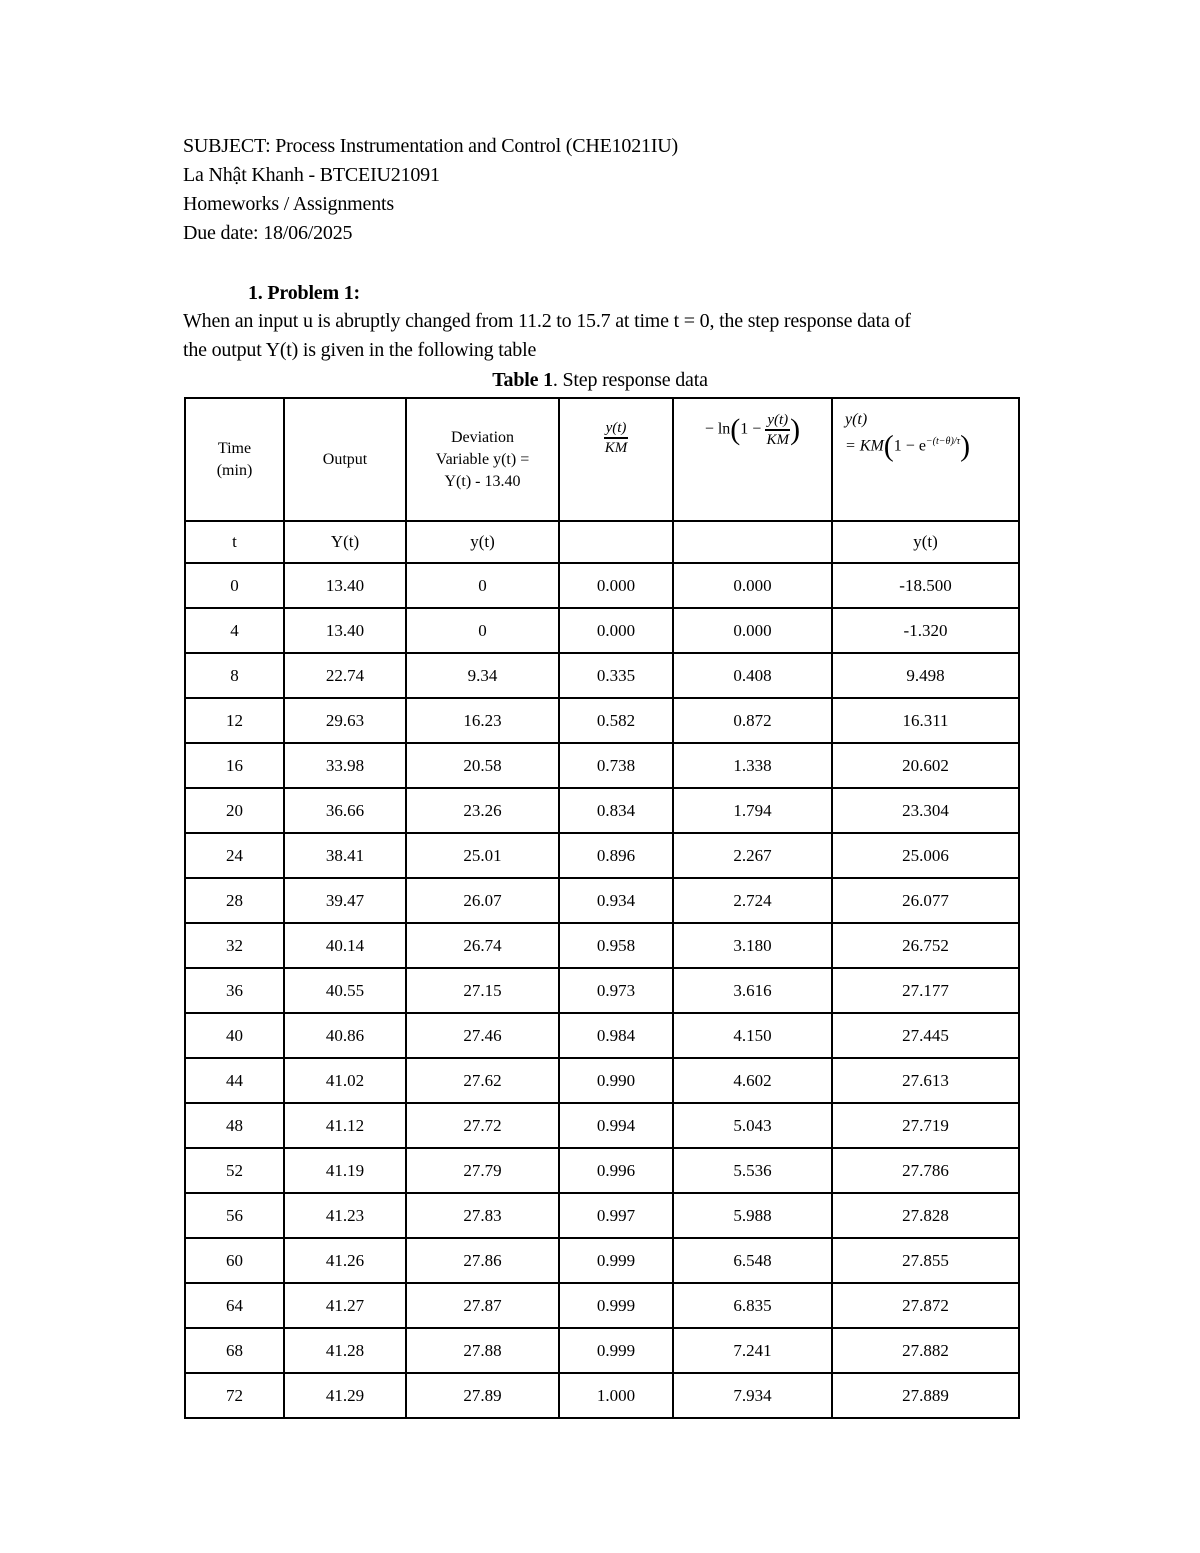  Describe the element at coordinates (482, 720) in the screenshot. I see `cell-deviation: 16.23` at that location.